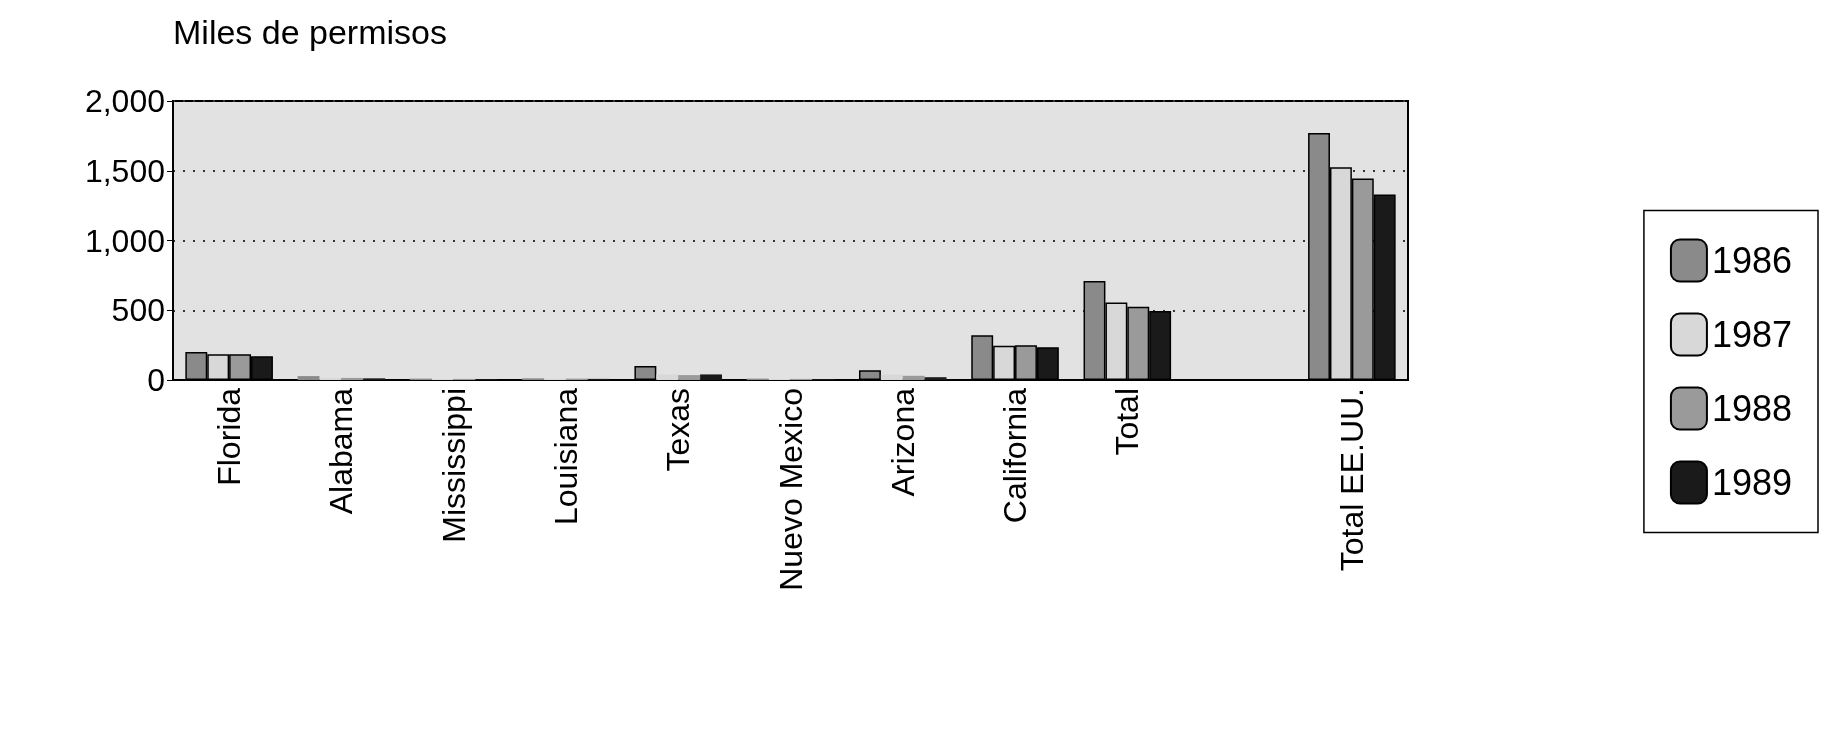 The height and width of the screenshot is (743, 1836). What do you see at coordinates (902, 442) in the screenshot?
I see `x-tick-label: Arizona` at bounding box center [902, 442].